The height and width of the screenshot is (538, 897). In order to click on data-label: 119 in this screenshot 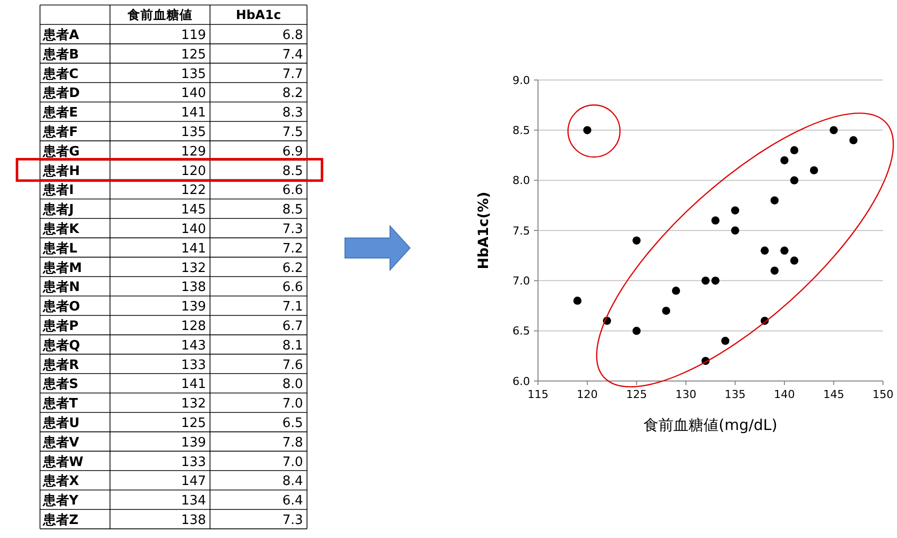, I will do `click(193, 35)`.